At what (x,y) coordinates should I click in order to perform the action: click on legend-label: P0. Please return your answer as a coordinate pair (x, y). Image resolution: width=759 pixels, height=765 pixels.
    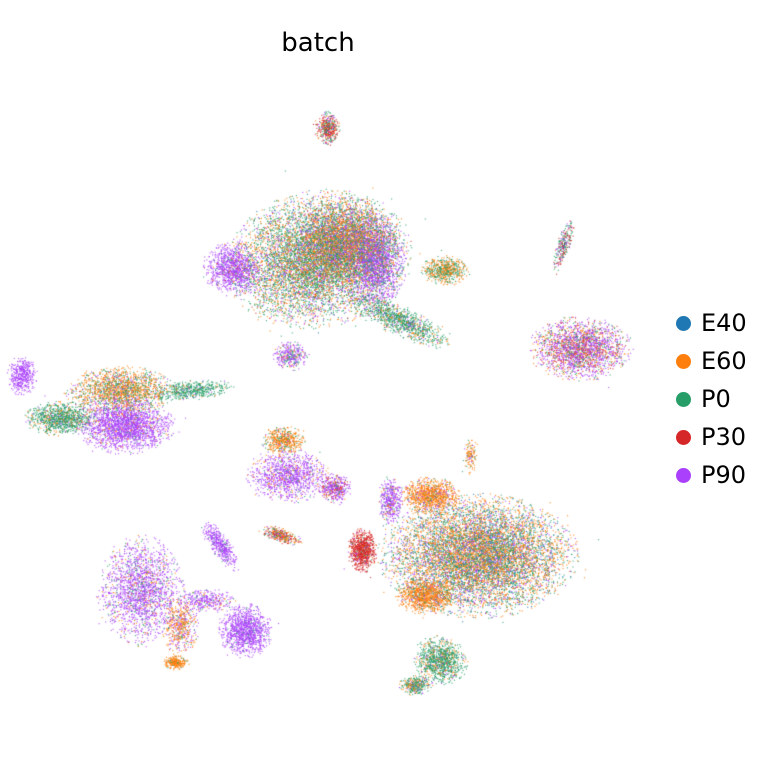
    Looking at the image, I should click on (716, 399).